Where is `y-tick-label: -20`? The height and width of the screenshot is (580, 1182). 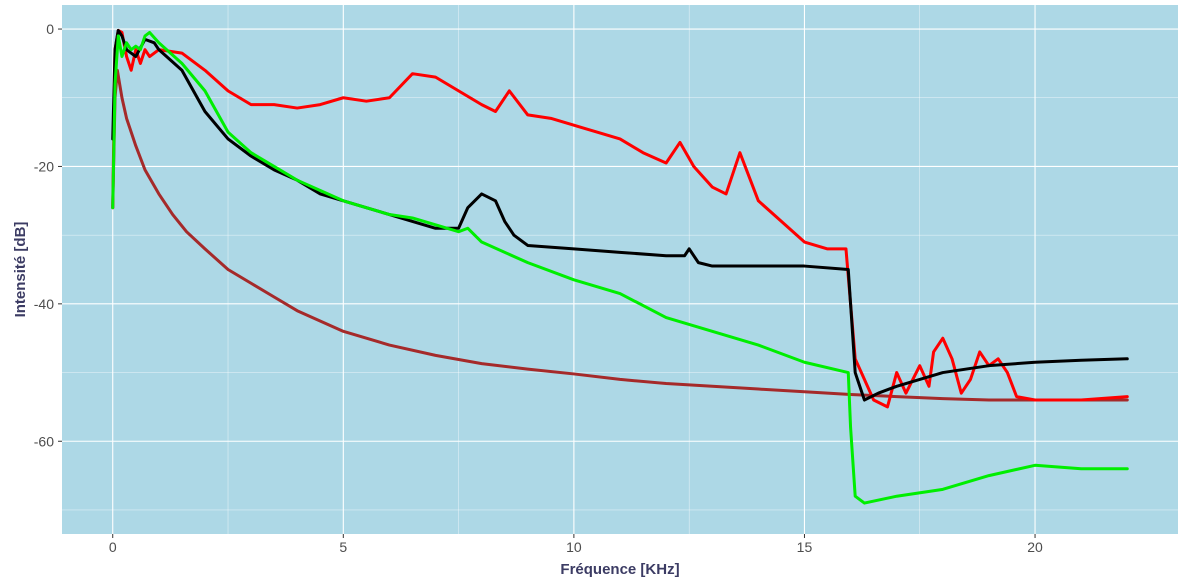
y-tick-label: -20 is located at coordinates (44, 166).